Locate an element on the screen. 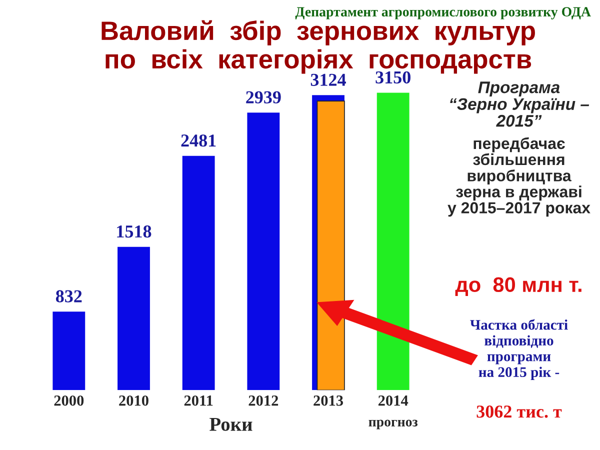 The height and width of the screenshot is (450, 600). text: Департамент агропромислового розвитку ОДА is located at coordinates (443, 13).